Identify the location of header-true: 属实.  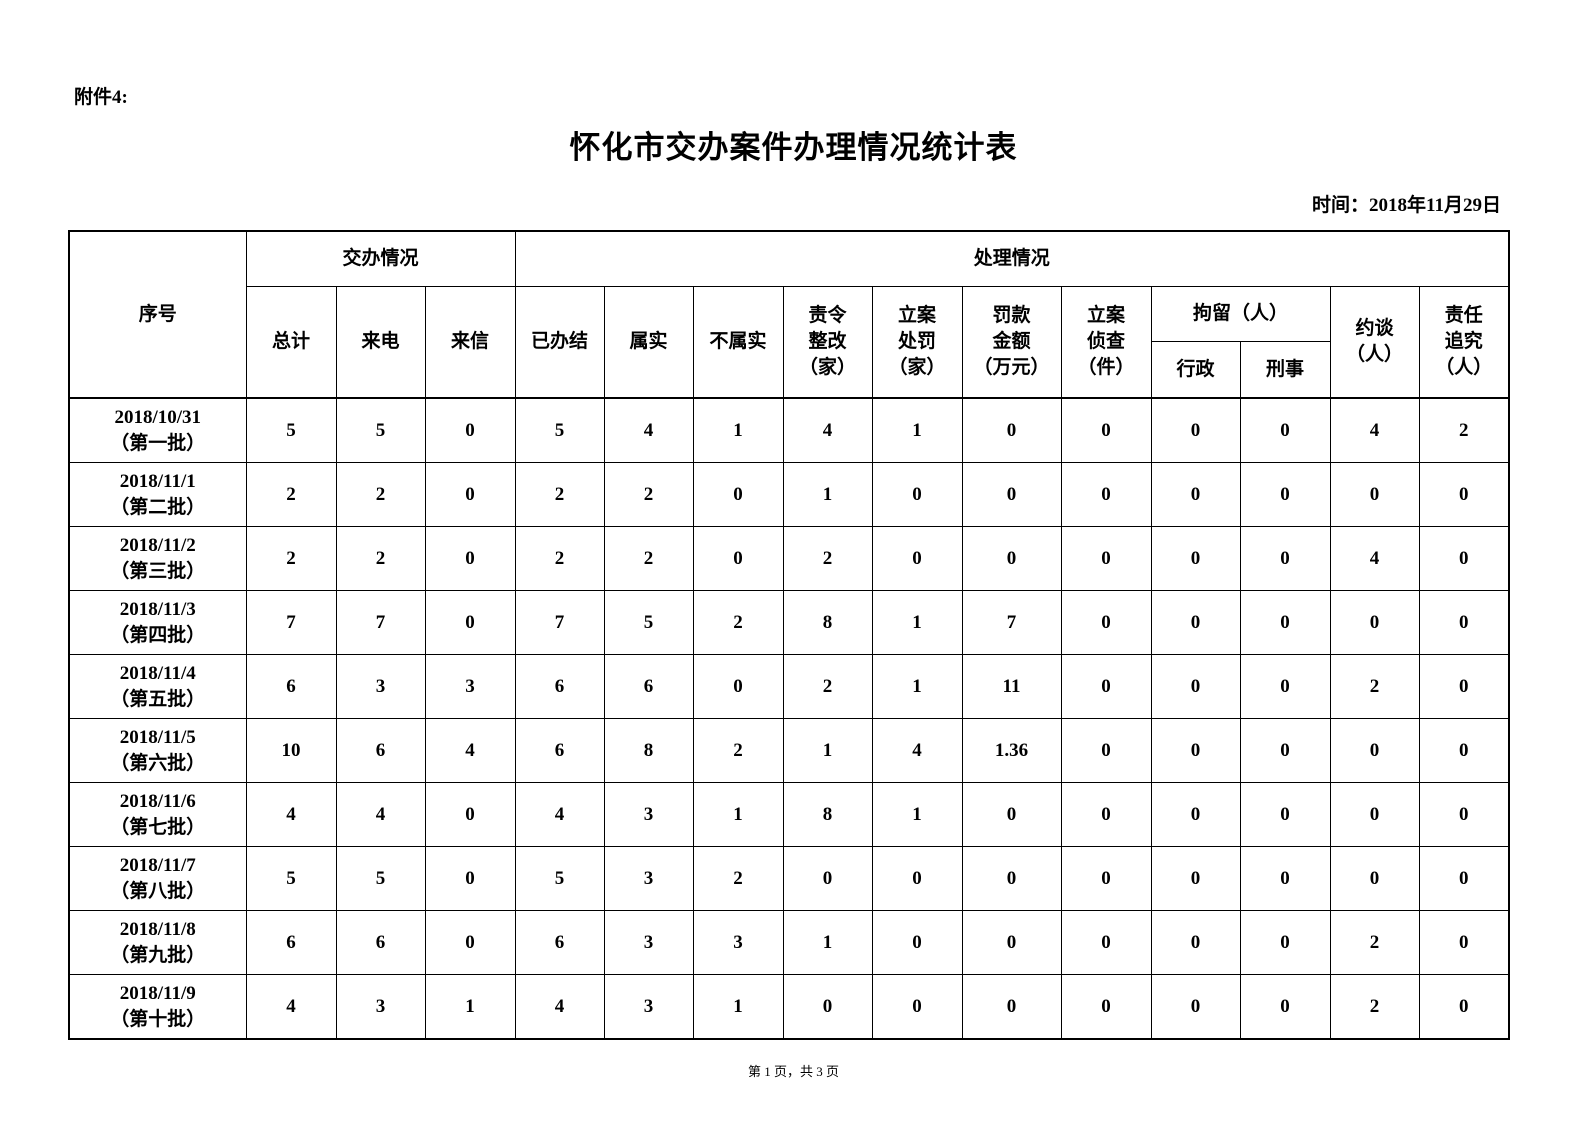
(648, 342).